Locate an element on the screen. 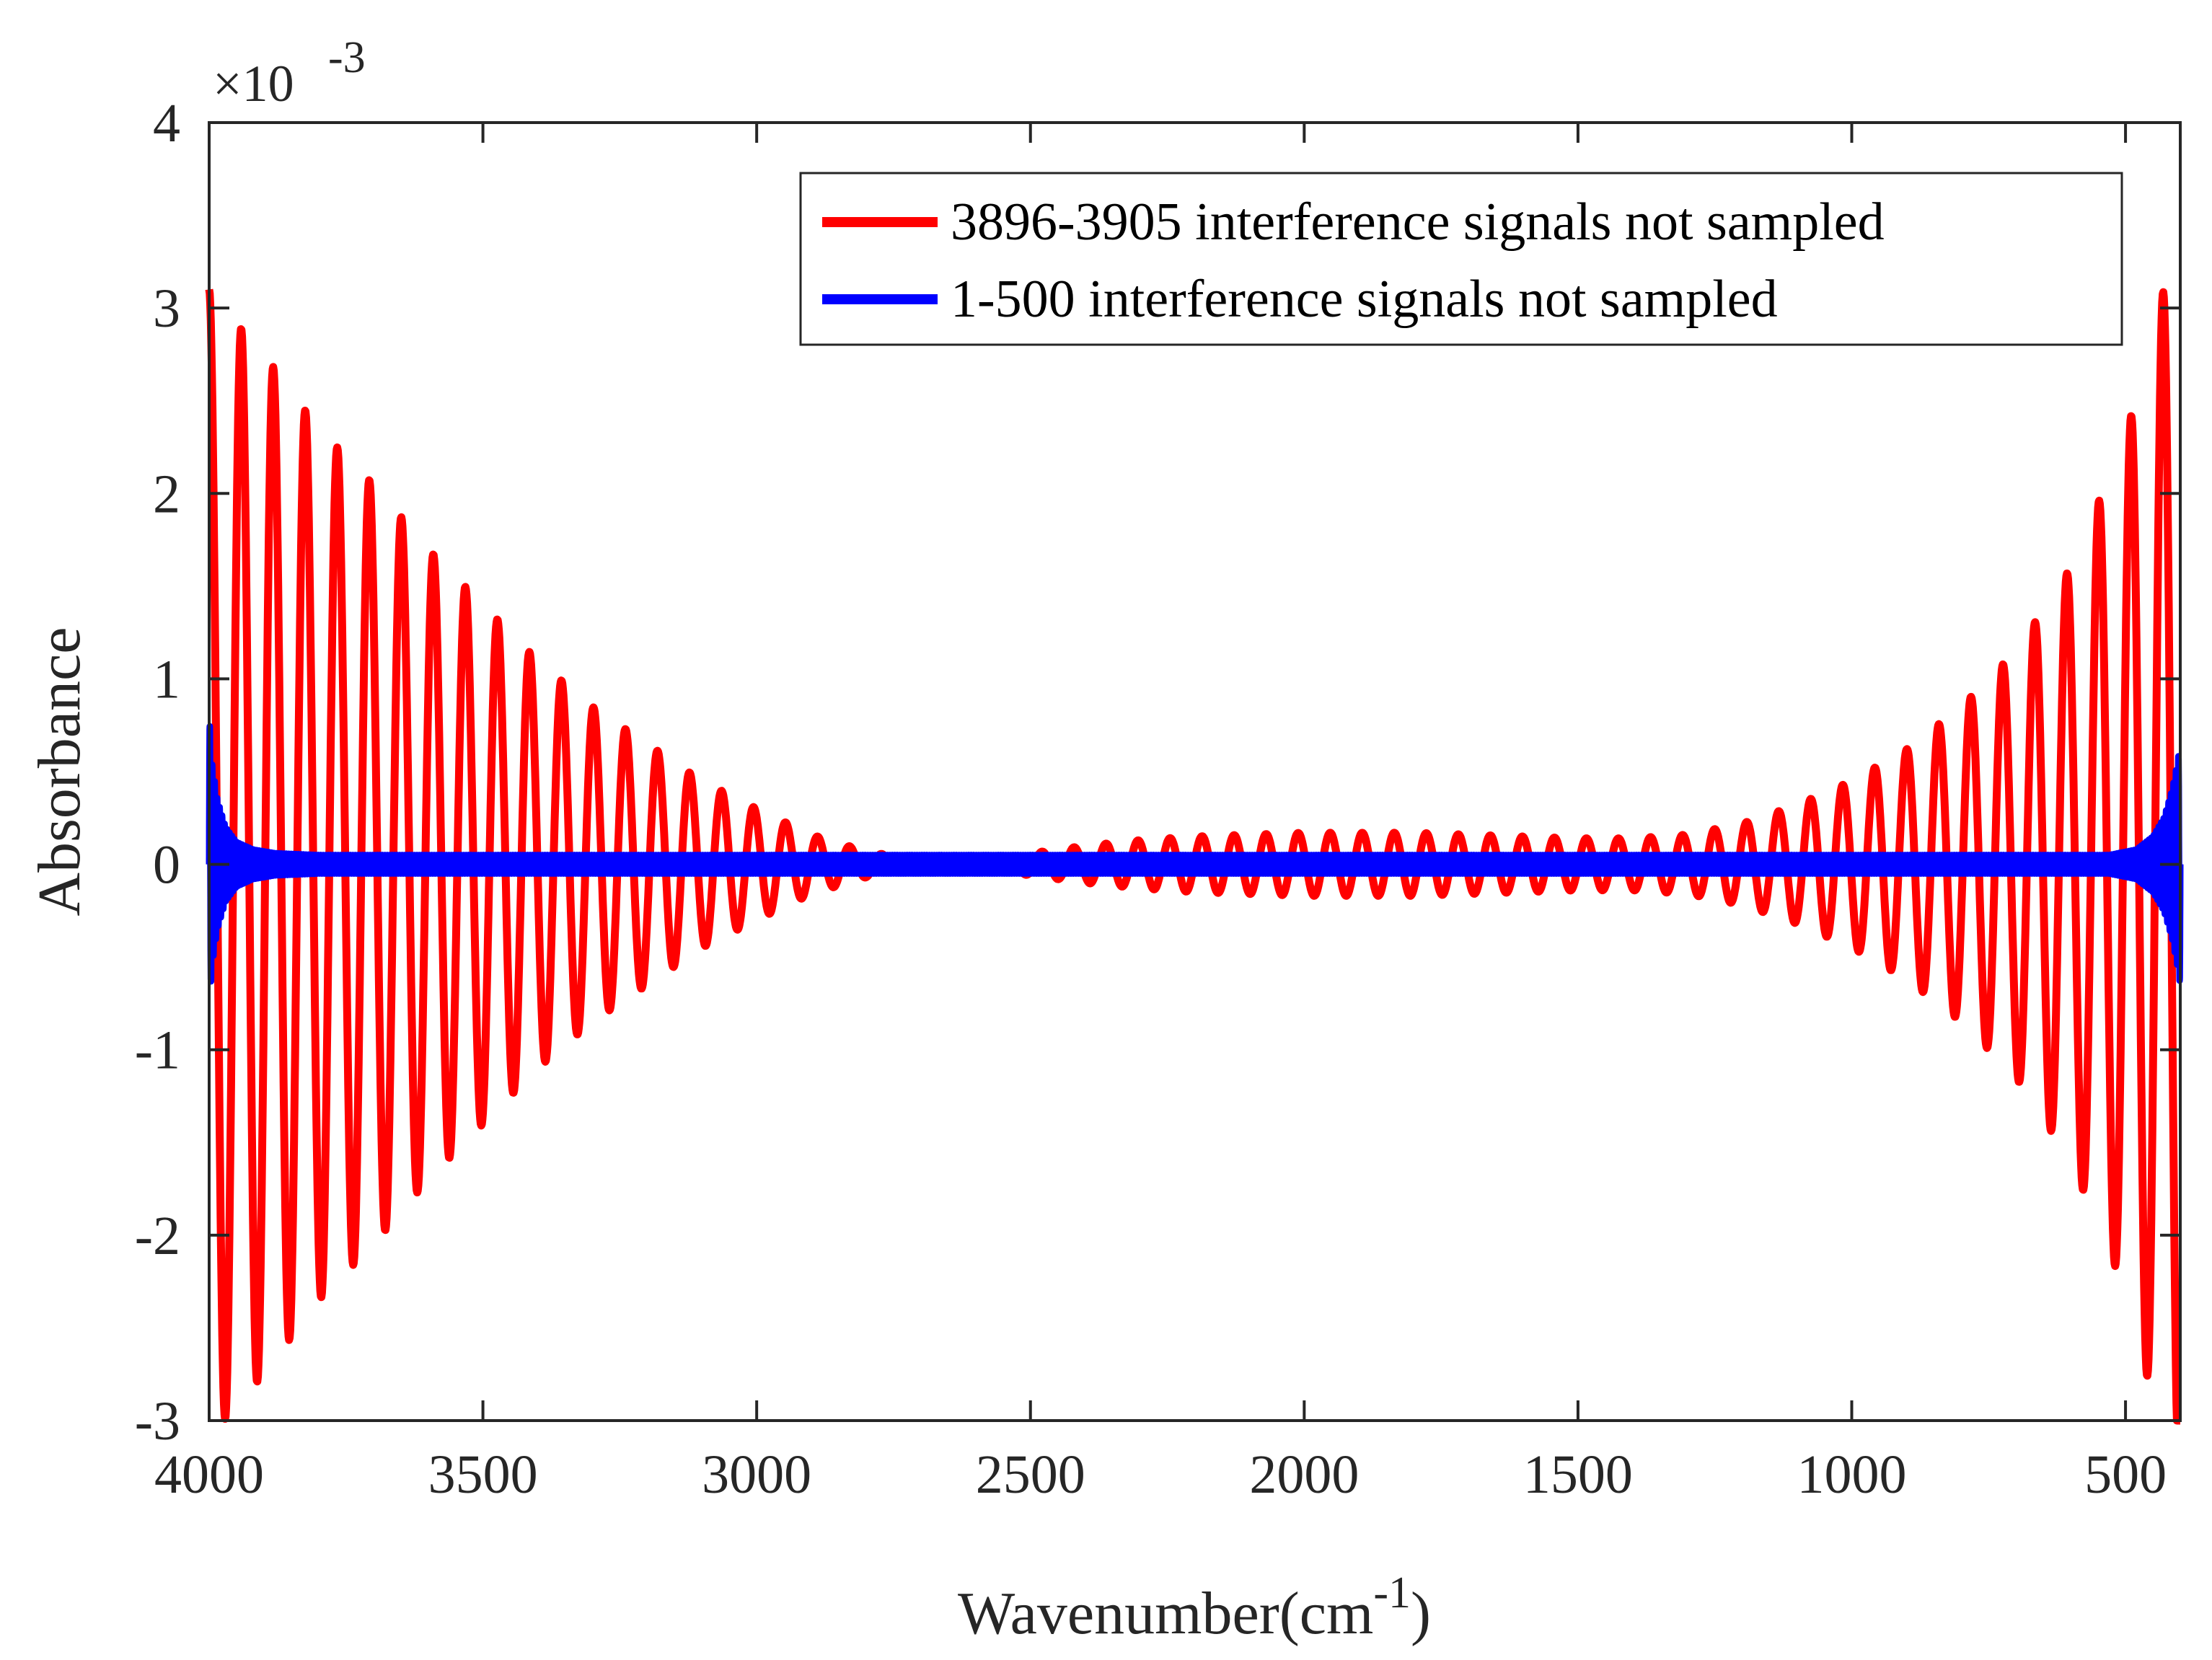 This screenshot has width=2212, height=1660. x-axis-label: Wavenumber(cm-1) is located at coordinates (1194, 1608).